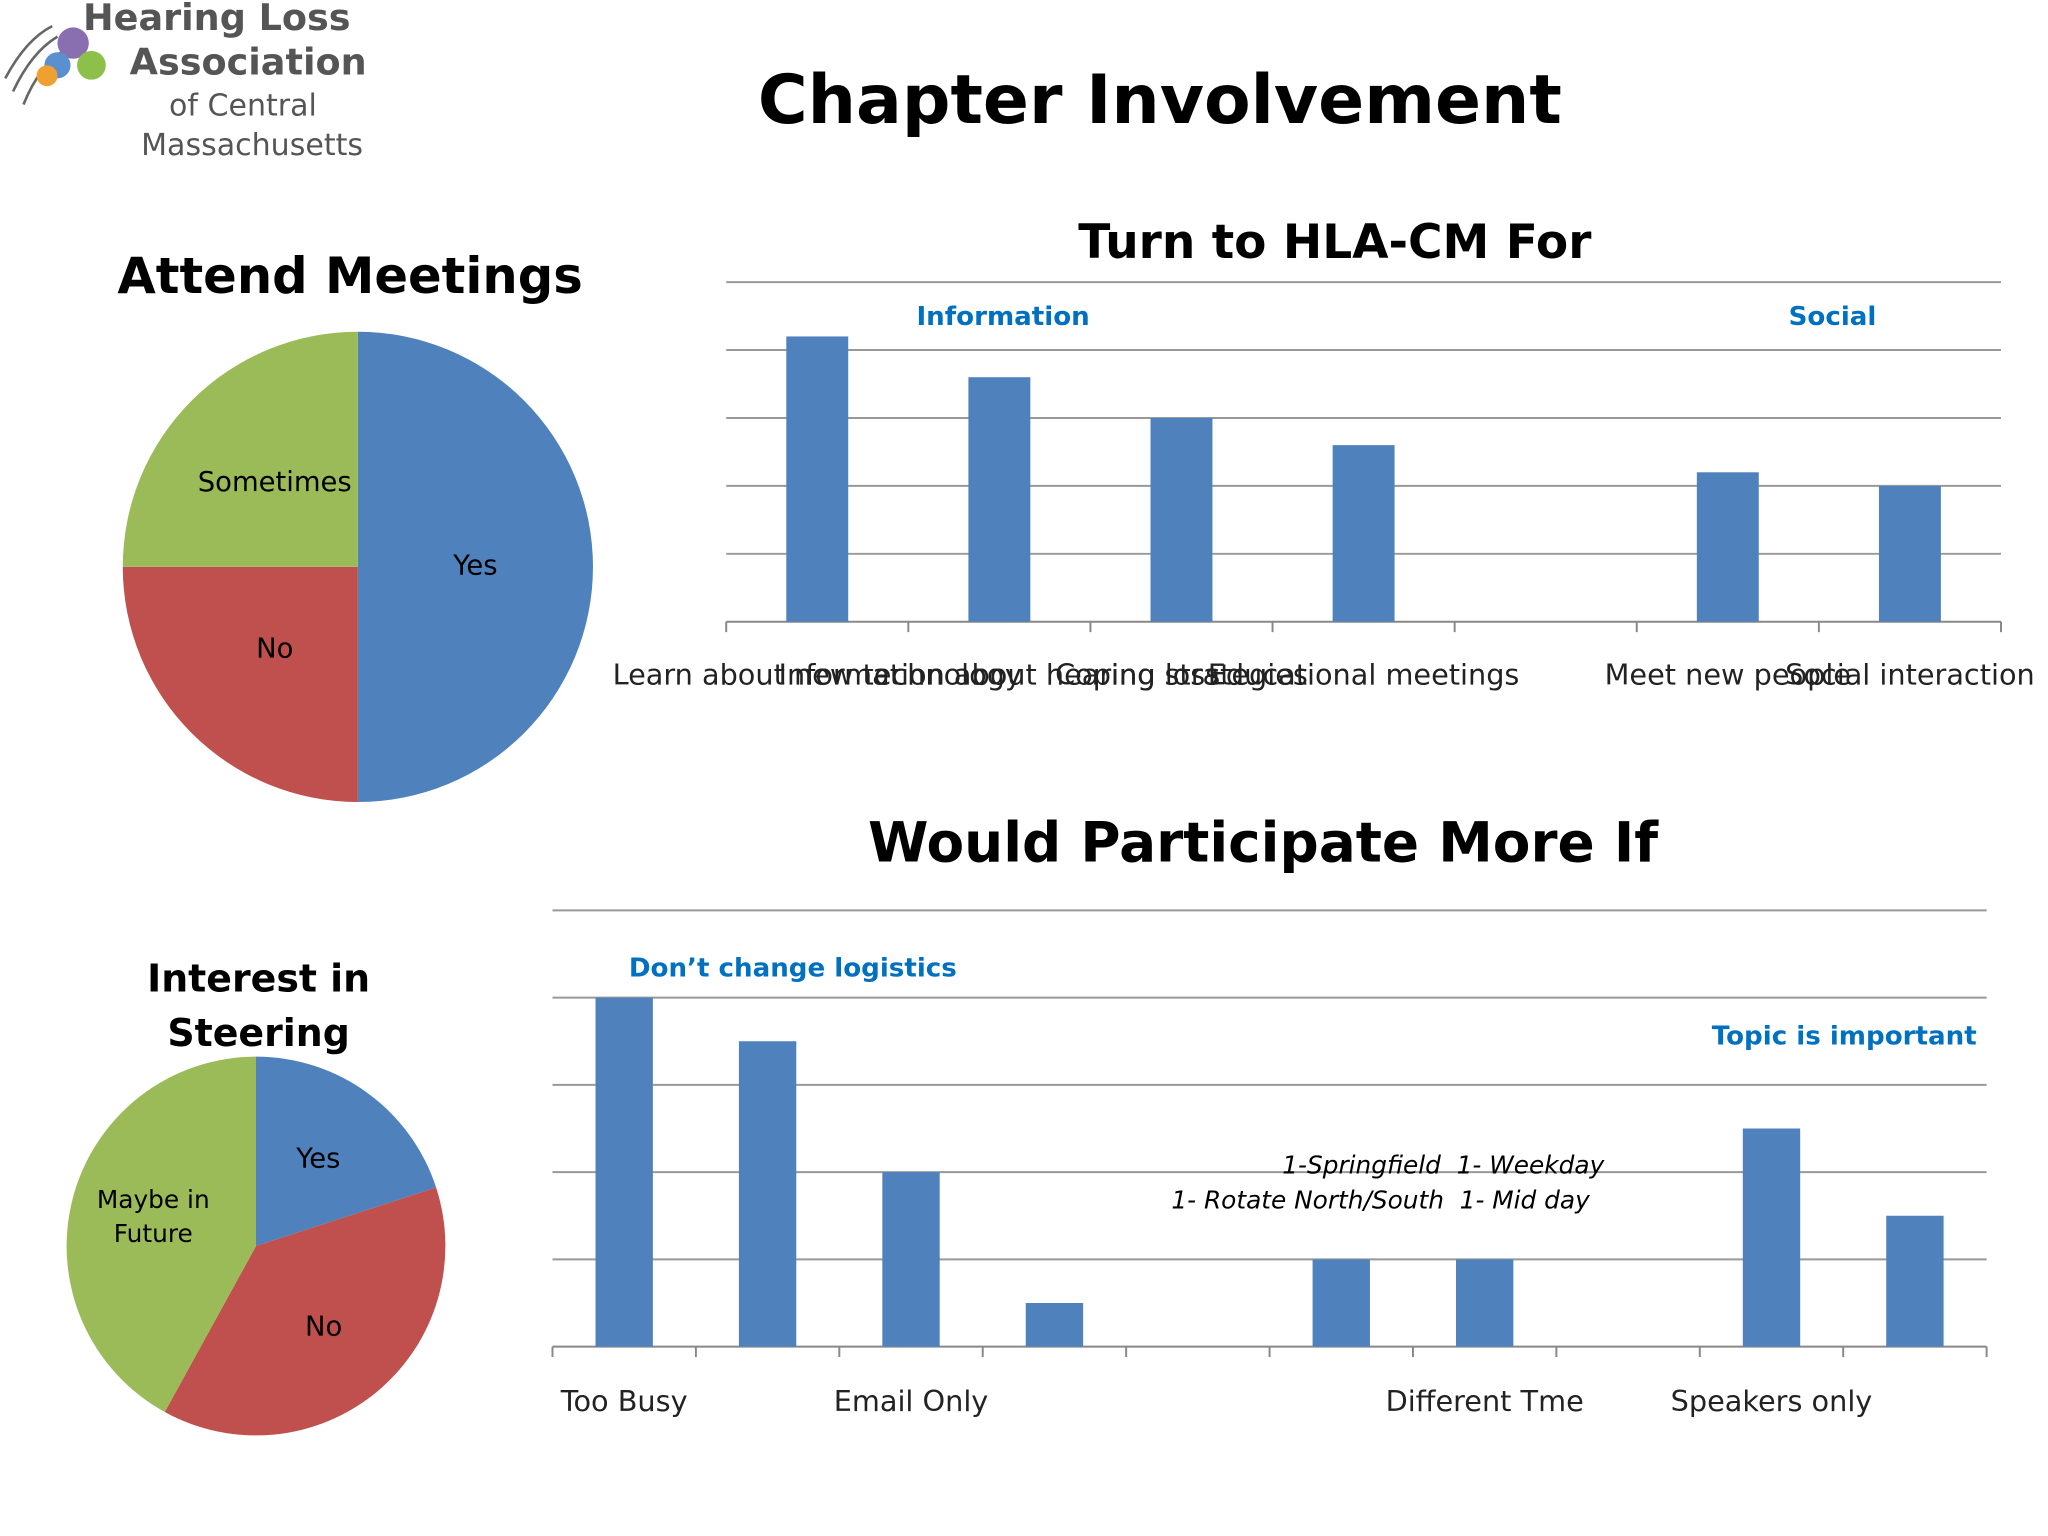 This screenshot has width=2048, height=1536. Describe the element at coordinates (1910, 675) in the screenshot. I see `x-tick-label: Social interaction` at that location.